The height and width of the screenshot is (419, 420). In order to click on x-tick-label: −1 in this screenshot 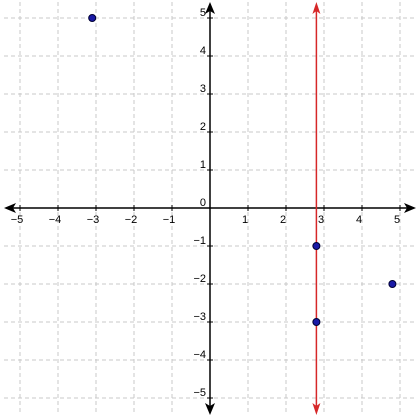, I will do `click(169, 220)`.